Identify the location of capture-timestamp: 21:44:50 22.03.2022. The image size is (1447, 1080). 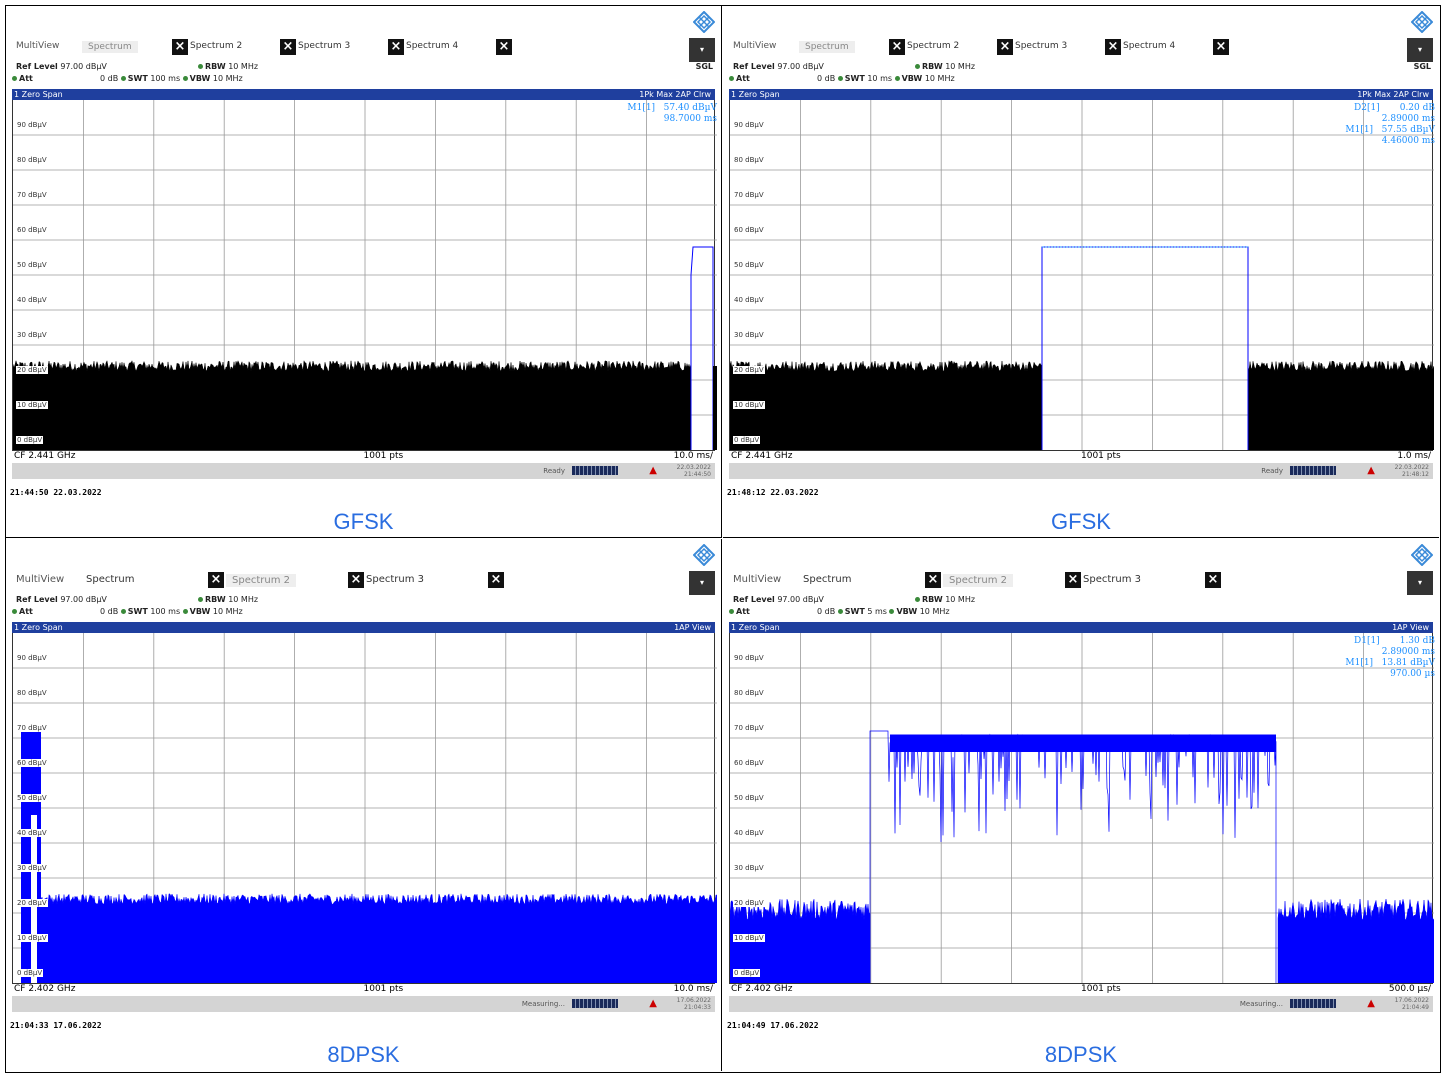
(56, 492).